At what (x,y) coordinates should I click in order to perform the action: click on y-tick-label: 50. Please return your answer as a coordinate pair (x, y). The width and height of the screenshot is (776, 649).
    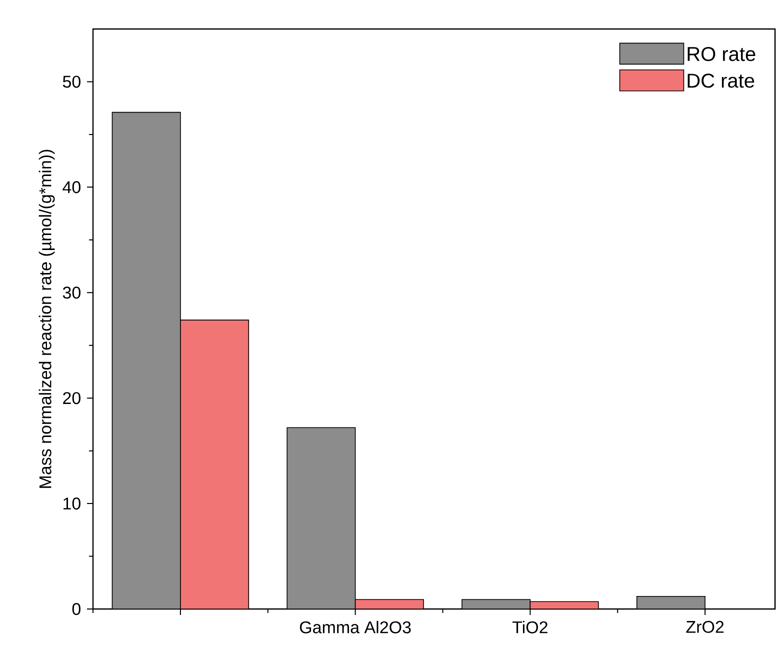
    Looking at the image, I should click on (71, 82).